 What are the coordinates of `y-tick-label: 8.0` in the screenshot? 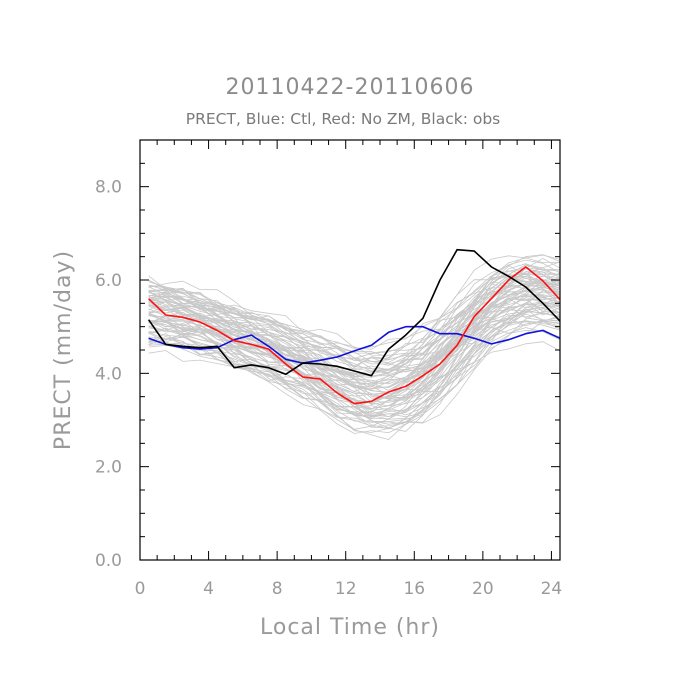 It's located at (108, 188).